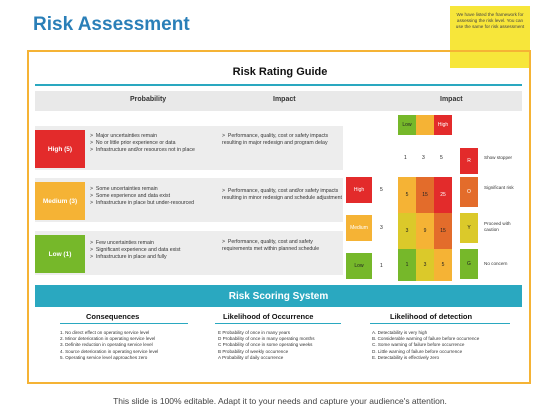  Describe the element at coordinates (407, 125) in the screenshot. I see `impact-low-block: Low` at that location.